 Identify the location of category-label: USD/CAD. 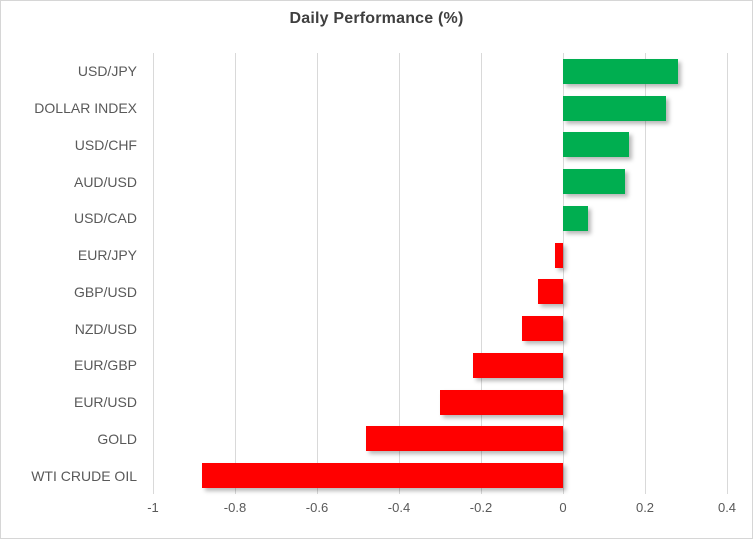
(105, 218).